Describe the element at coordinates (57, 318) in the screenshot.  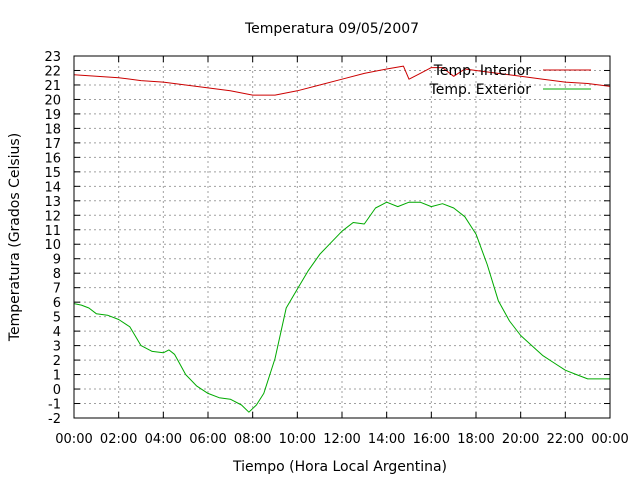
I see `y-tick-label: 5` at that location.